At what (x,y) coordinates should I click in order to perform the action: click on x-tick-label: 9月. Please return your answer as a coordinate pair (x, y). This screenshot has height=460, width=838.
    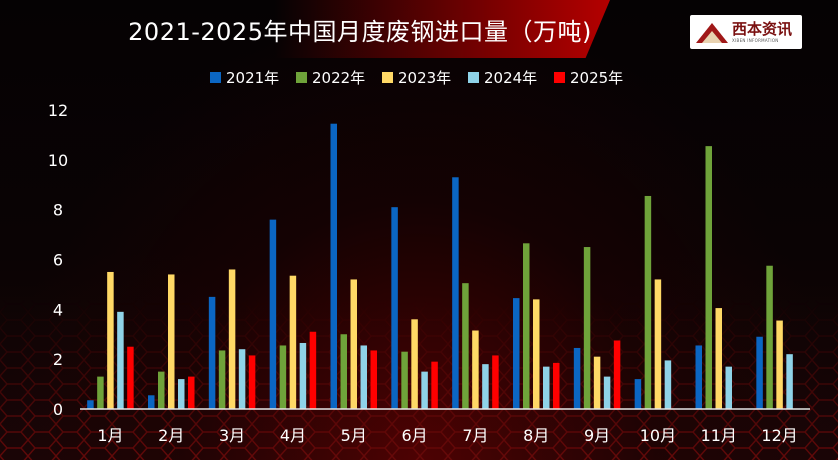
    Looking at the image, I should click on (597, 435).